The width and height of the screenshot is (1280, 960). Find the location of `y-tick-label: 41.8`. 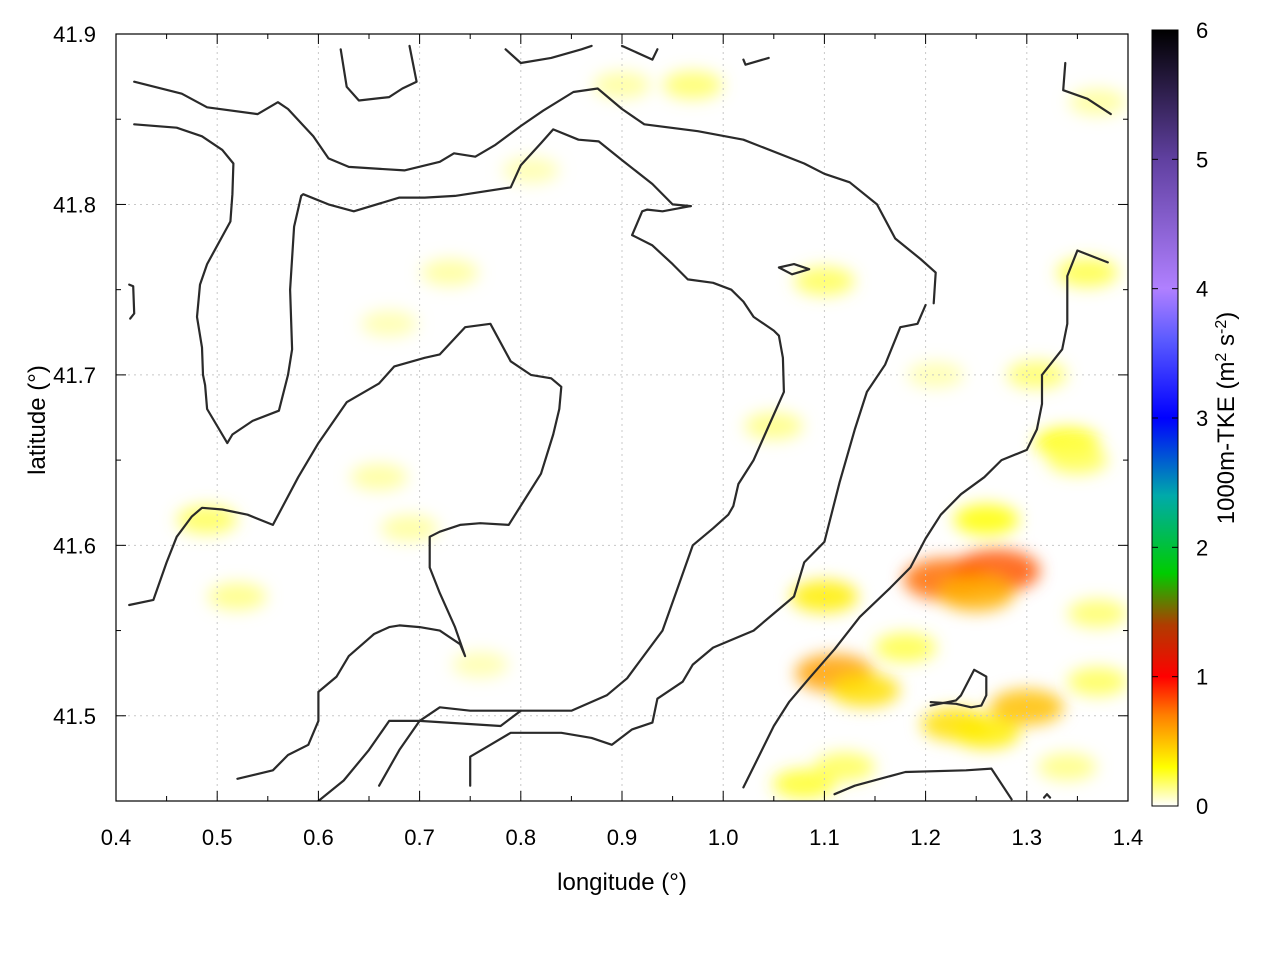

y-tick-label: 41.8 is located at coordinates (74, 204).